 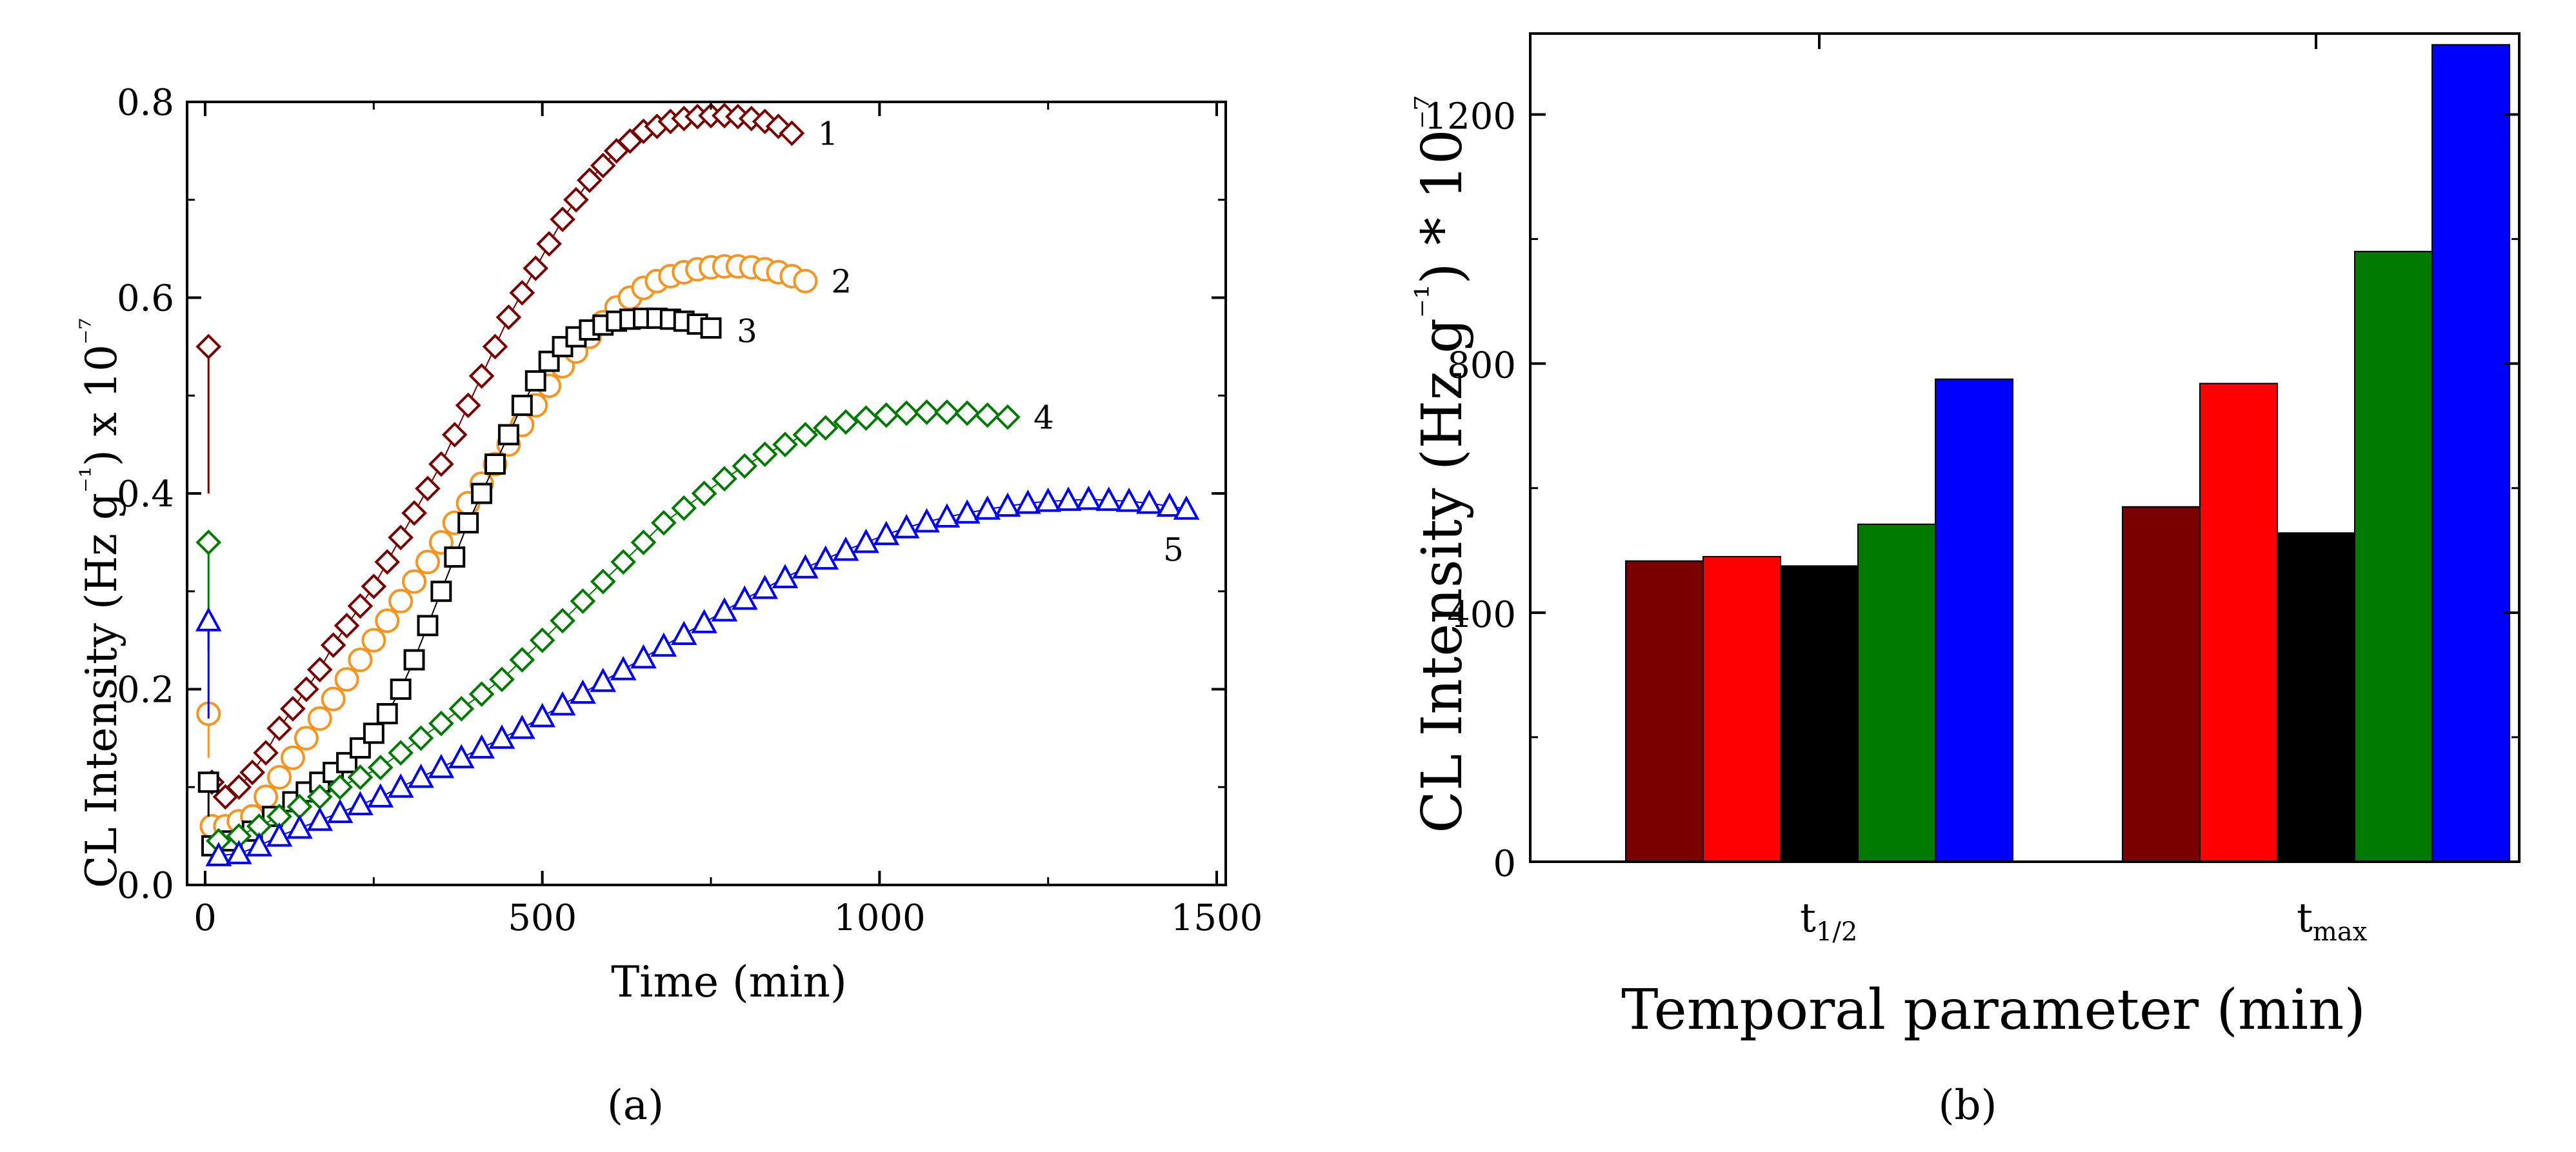 What do you see at coordinates (1441, 464) in the screenshot?
I see `chart-b-y-axis-label: CL Intensity (Hz g⁻¹) * 10⁻⁷` at bounding box center [1441, 464].